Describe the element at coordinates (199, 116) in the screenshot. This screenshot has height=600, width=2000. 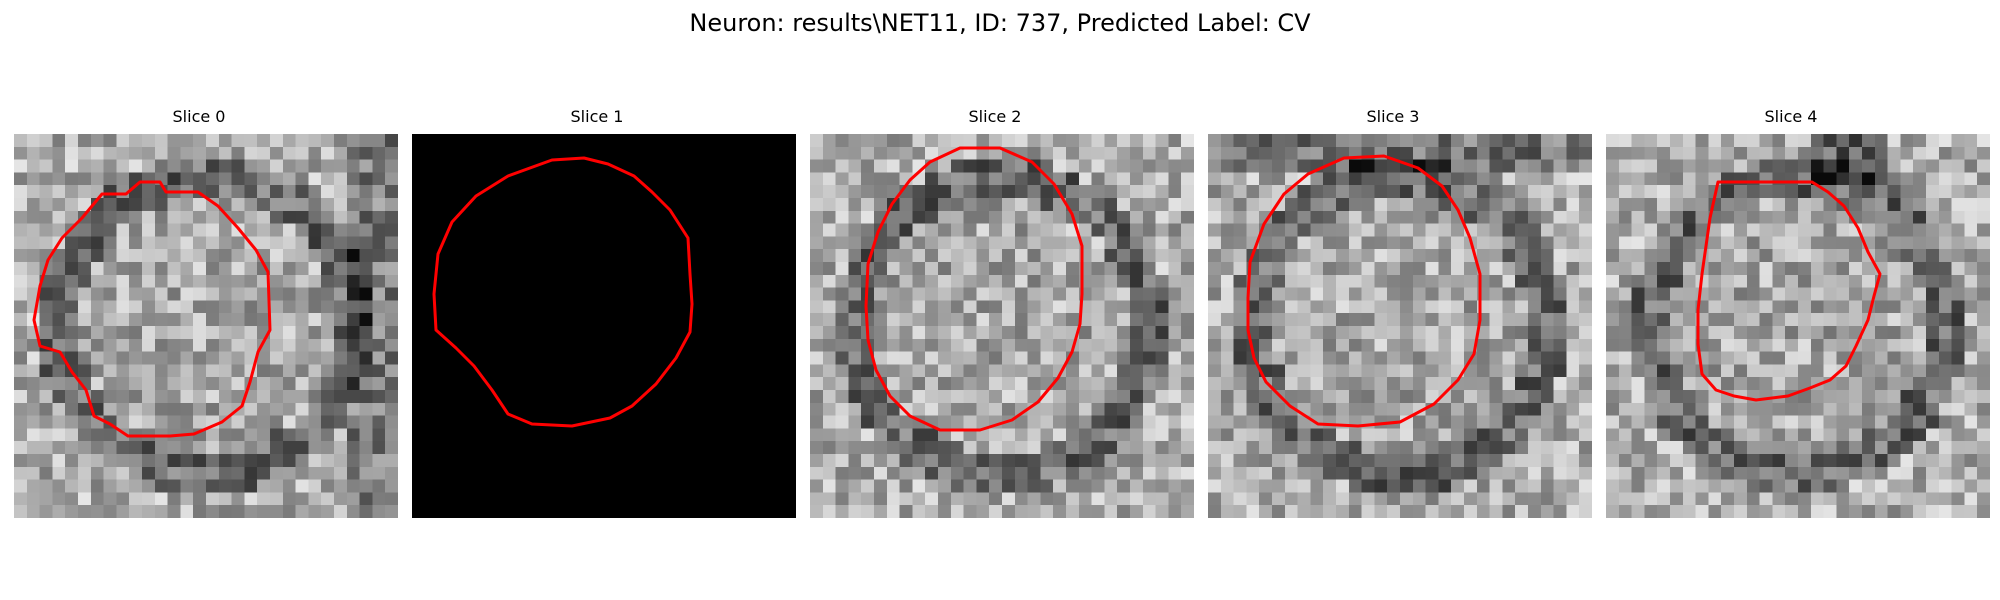
I see `slice-title: Slice 0` at that location.